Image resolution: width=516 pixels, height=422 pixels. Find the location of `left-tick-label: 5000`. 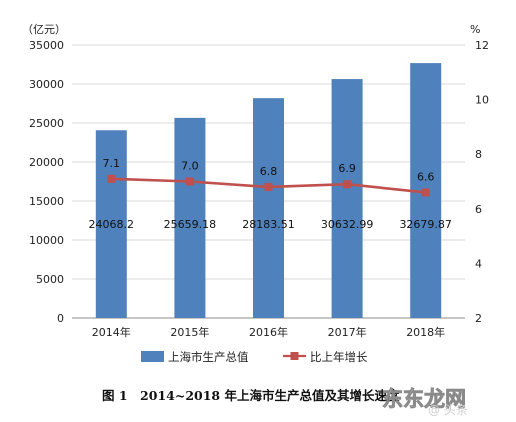

left-tick-label: 5000 is located at coordinates (50, 279).